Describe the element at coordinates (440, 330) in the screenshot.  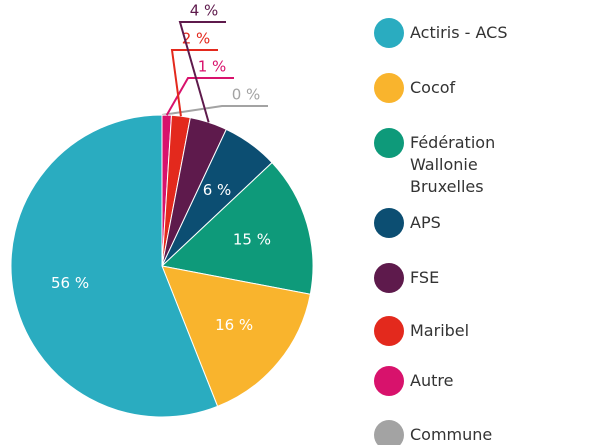
I see `legend-label: Maribel` at that location.